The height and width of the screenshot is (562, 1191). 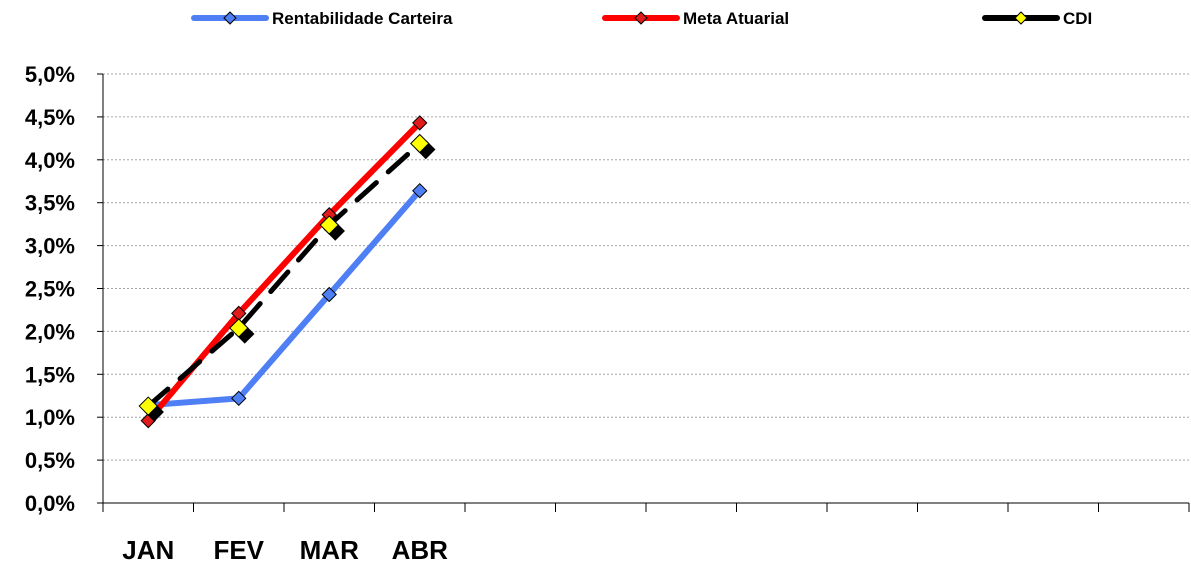 I want to click on legend-label: Meta Atuarial, so click(x=736, y=18).